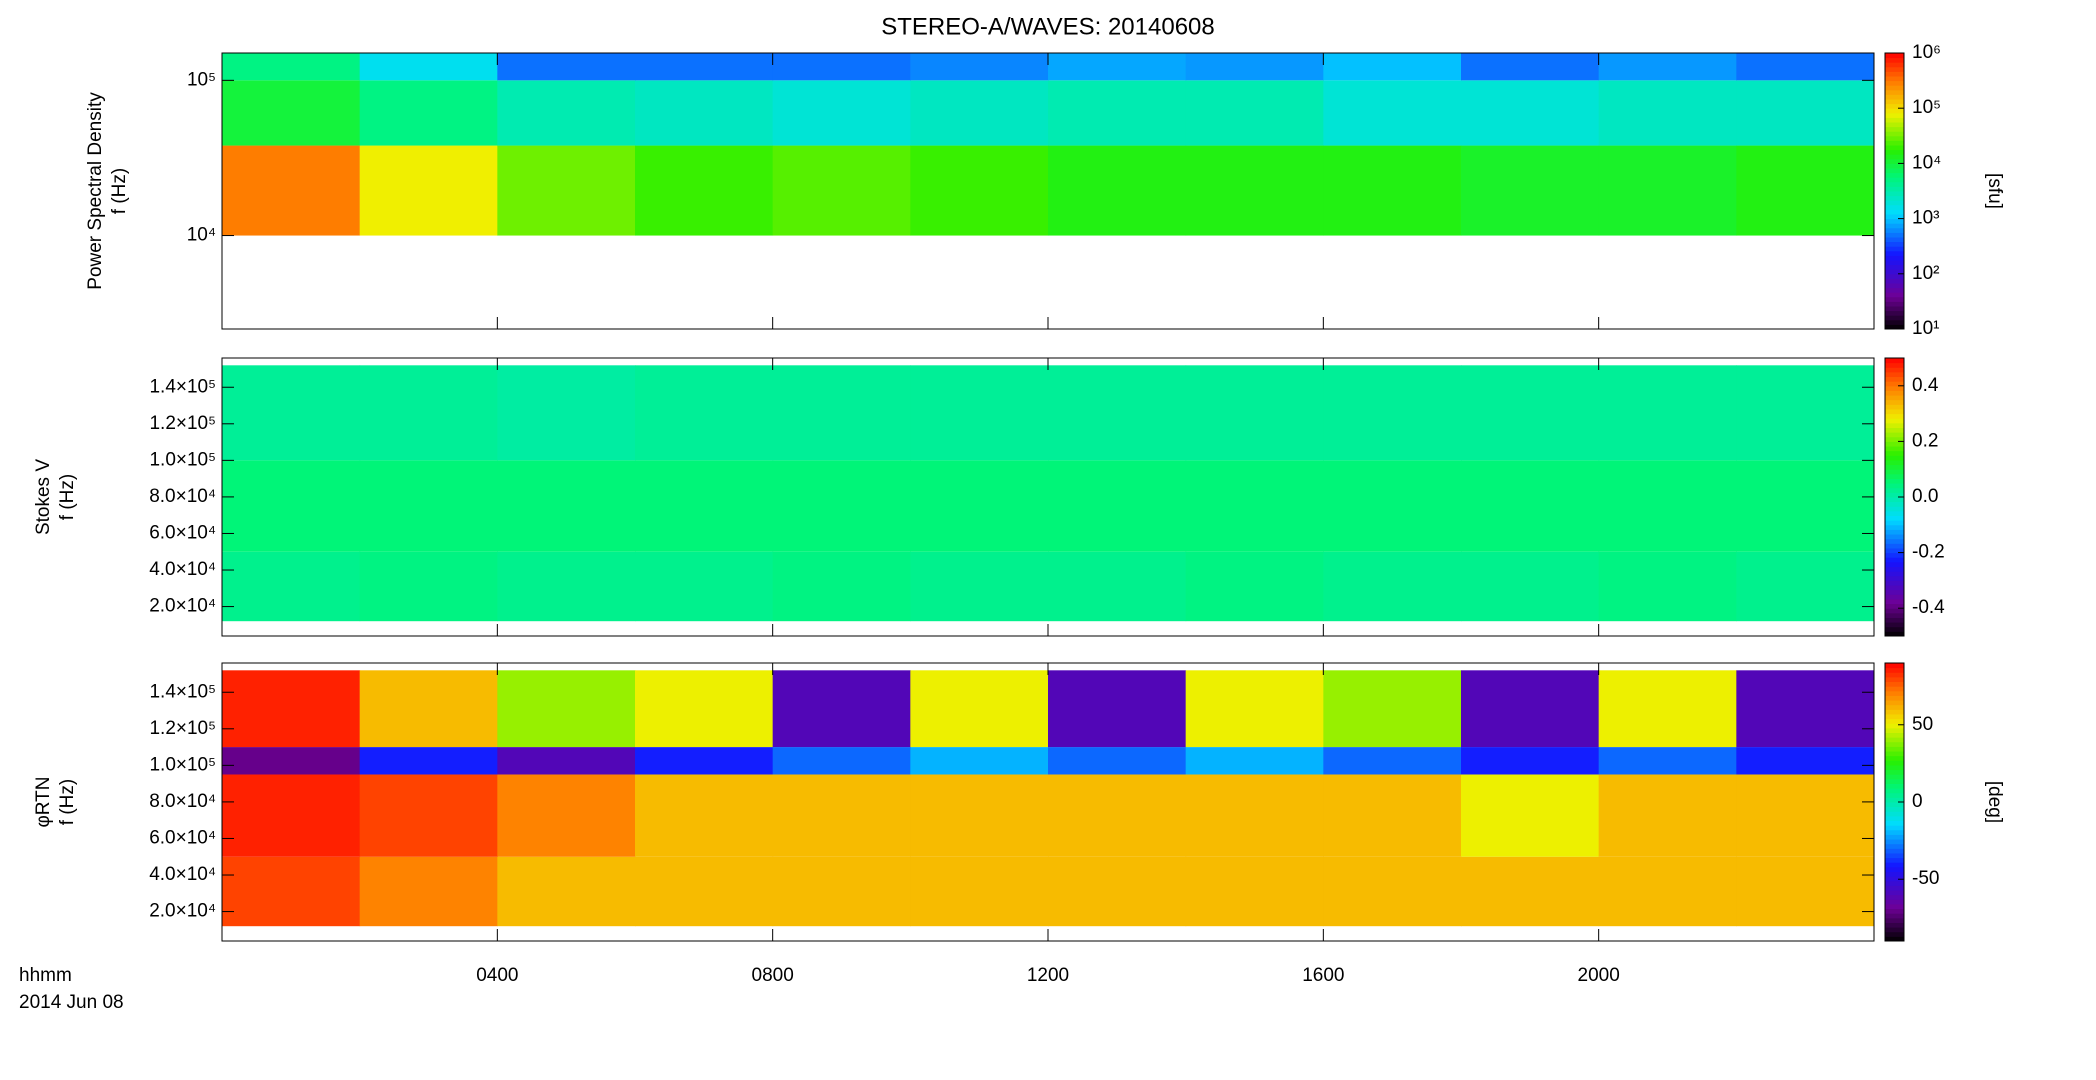 This screenshot has height=1080, width=2096. Describe the element at coordinates (1926, 162) in the screenshot. I see `colorbar-tick-label: 10⁴` at that location.